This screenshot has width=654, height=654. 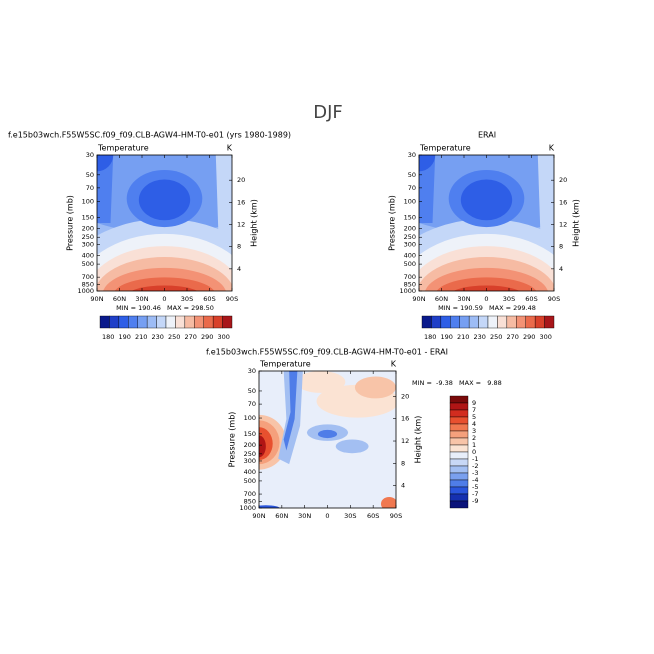 I want to click on stats: MIN = -9.38 MAX = 9.88, so click(x=457, y=383).